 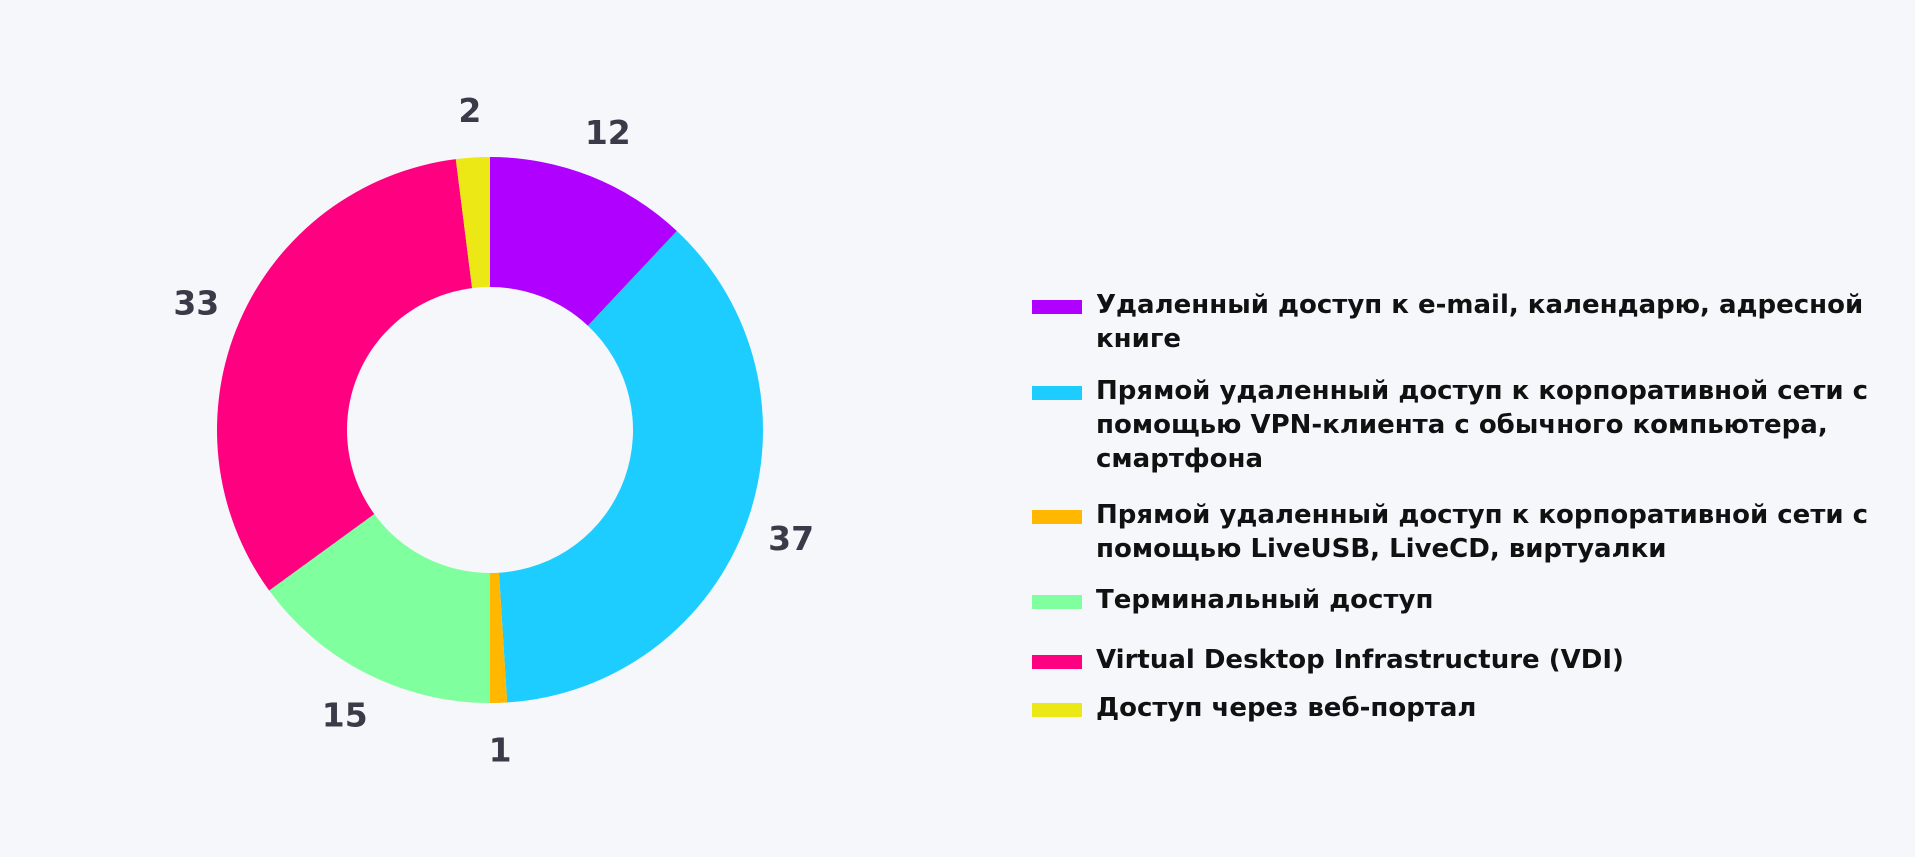 What do you see at coordinates (608, 132) in the screenshot?
I see `data-label-email: 12` at bounding box center [608, 132].